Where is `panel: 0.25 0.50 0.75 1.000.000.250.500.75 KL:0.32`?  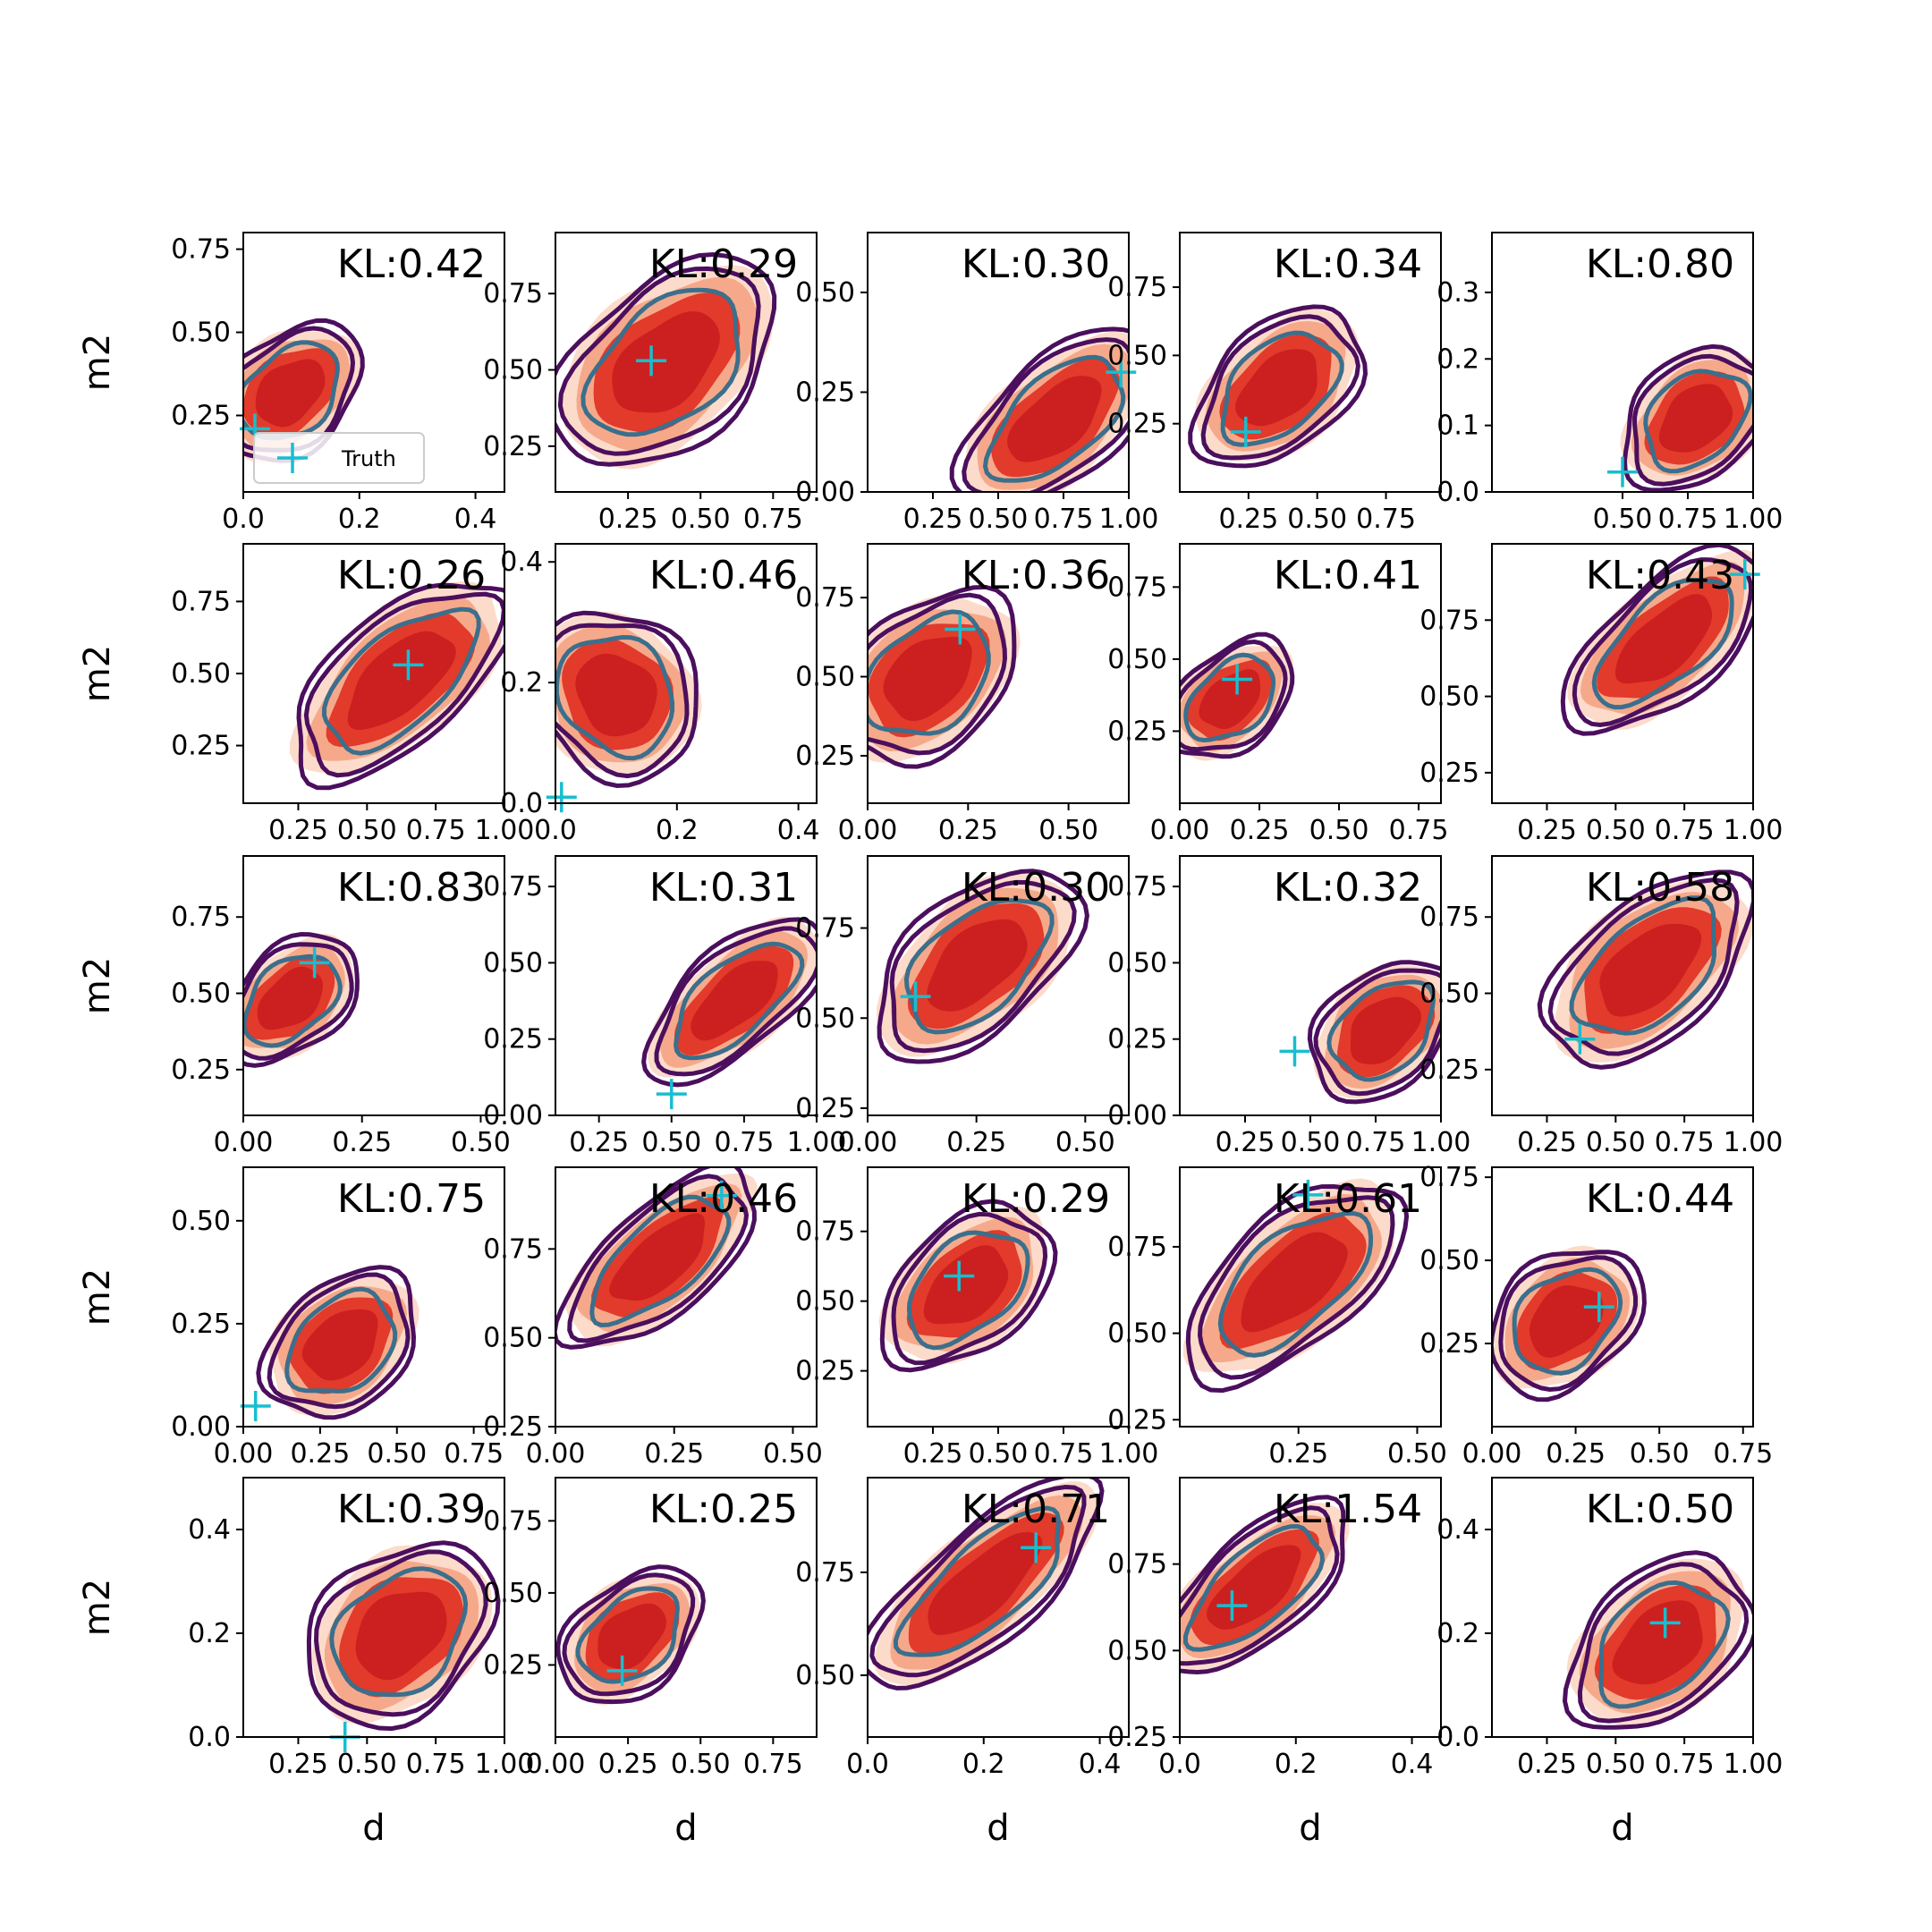 panel: 0.25 0.50 0.75 1.000.000.250.500.75 KL:0.32 is located at coordinates (1289, 1006).